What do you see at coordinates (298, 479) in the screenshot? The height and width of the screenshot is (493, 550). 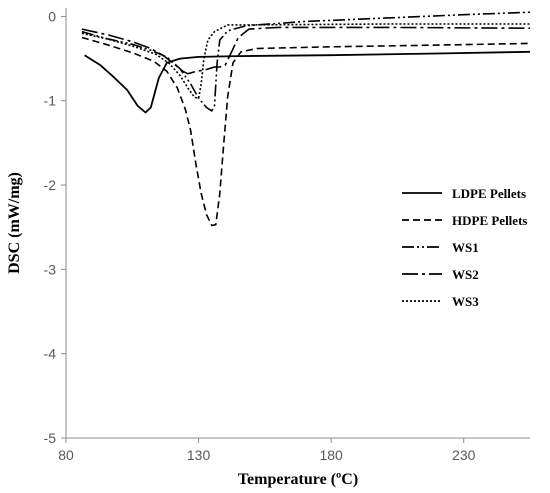 I see `x-axis-title: Temperature (ºC)` at bounding box center [298, 479].